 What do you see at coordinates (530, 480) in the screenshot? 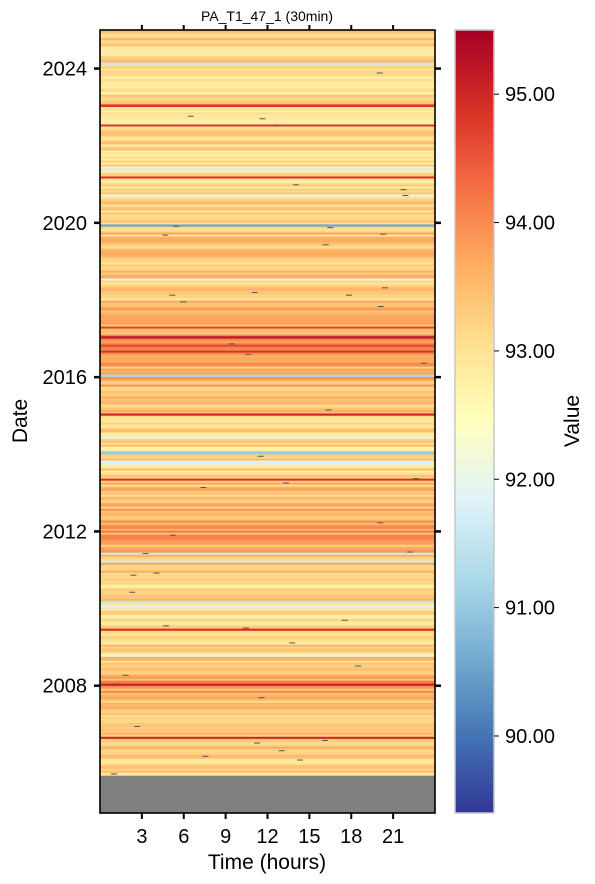
I see `colorbar-tick-label: 92.00` at bounding box center [530, 480].